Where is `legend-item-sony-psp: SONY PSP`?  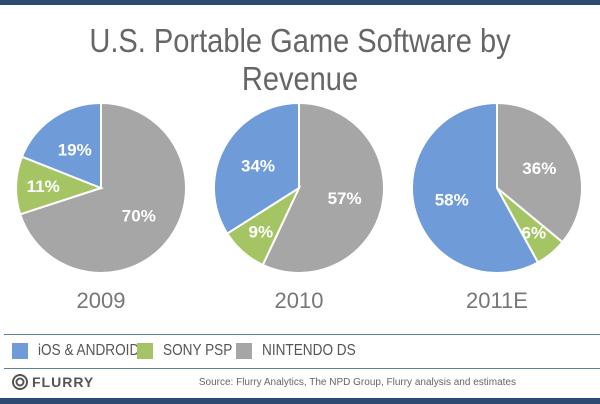 legend-item-sony-psp: SONY PSP is located at coordinates (191, 351).